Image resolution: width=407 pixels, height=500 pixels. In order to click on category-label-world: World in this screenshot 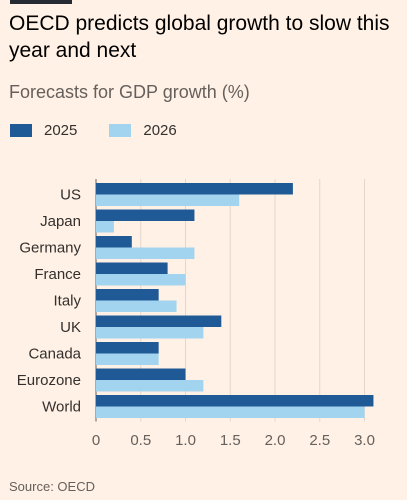, I will do `click(61, 407)`.